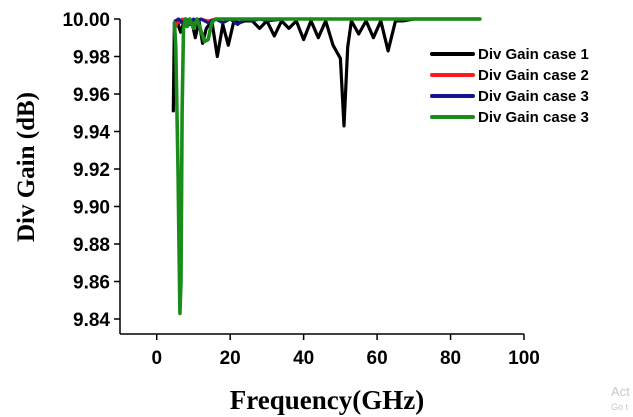 Image resolution: width=633 pixels, height=417 pixels. What do you see at coordinates (533, 54) in the screenshot?
I see `legend-label: Div Gain case 1` at bounding box center [533, 54].